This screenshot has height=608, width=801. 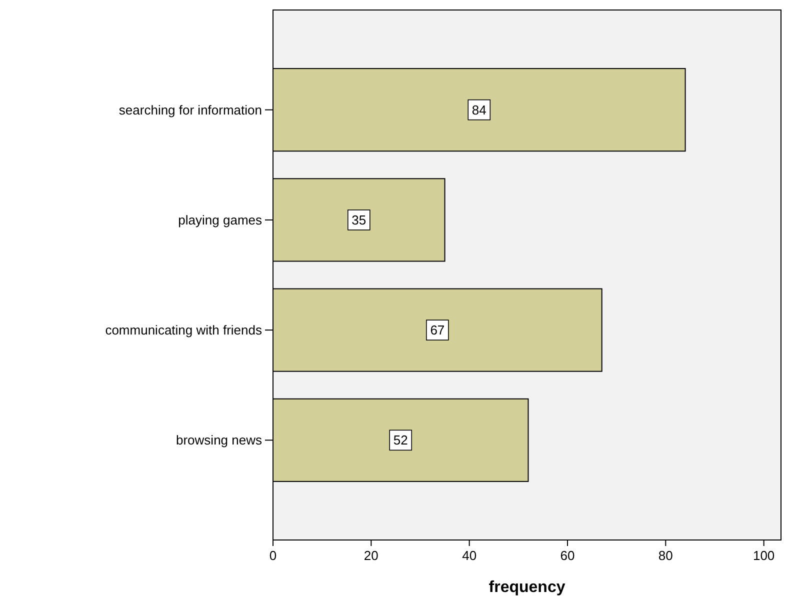 What do you see at coordinates (219, 440) in the screenshot?
I see `y-tick-label: browsing news` at bounding box center [219, 440].